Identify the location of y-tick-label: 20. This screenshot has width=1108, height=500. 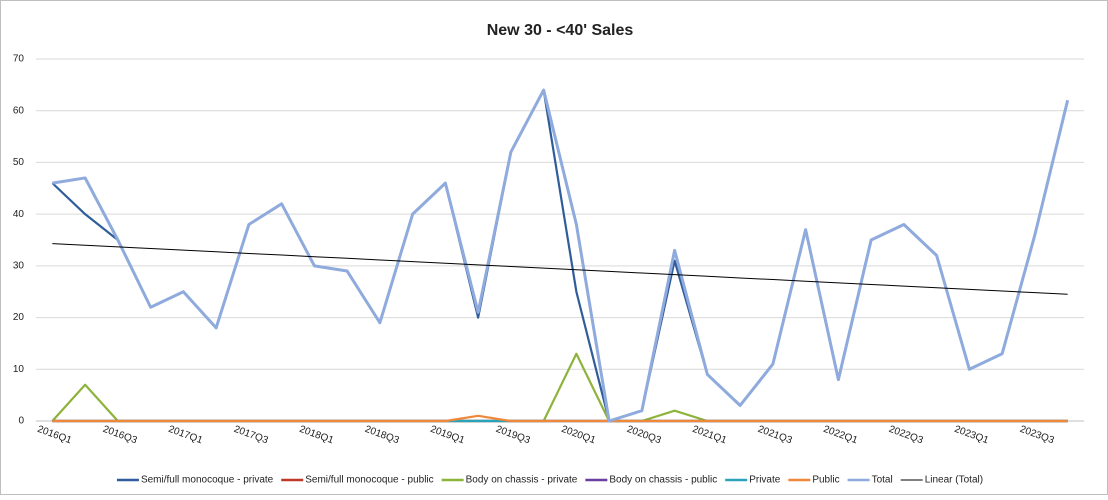
(19, 317).